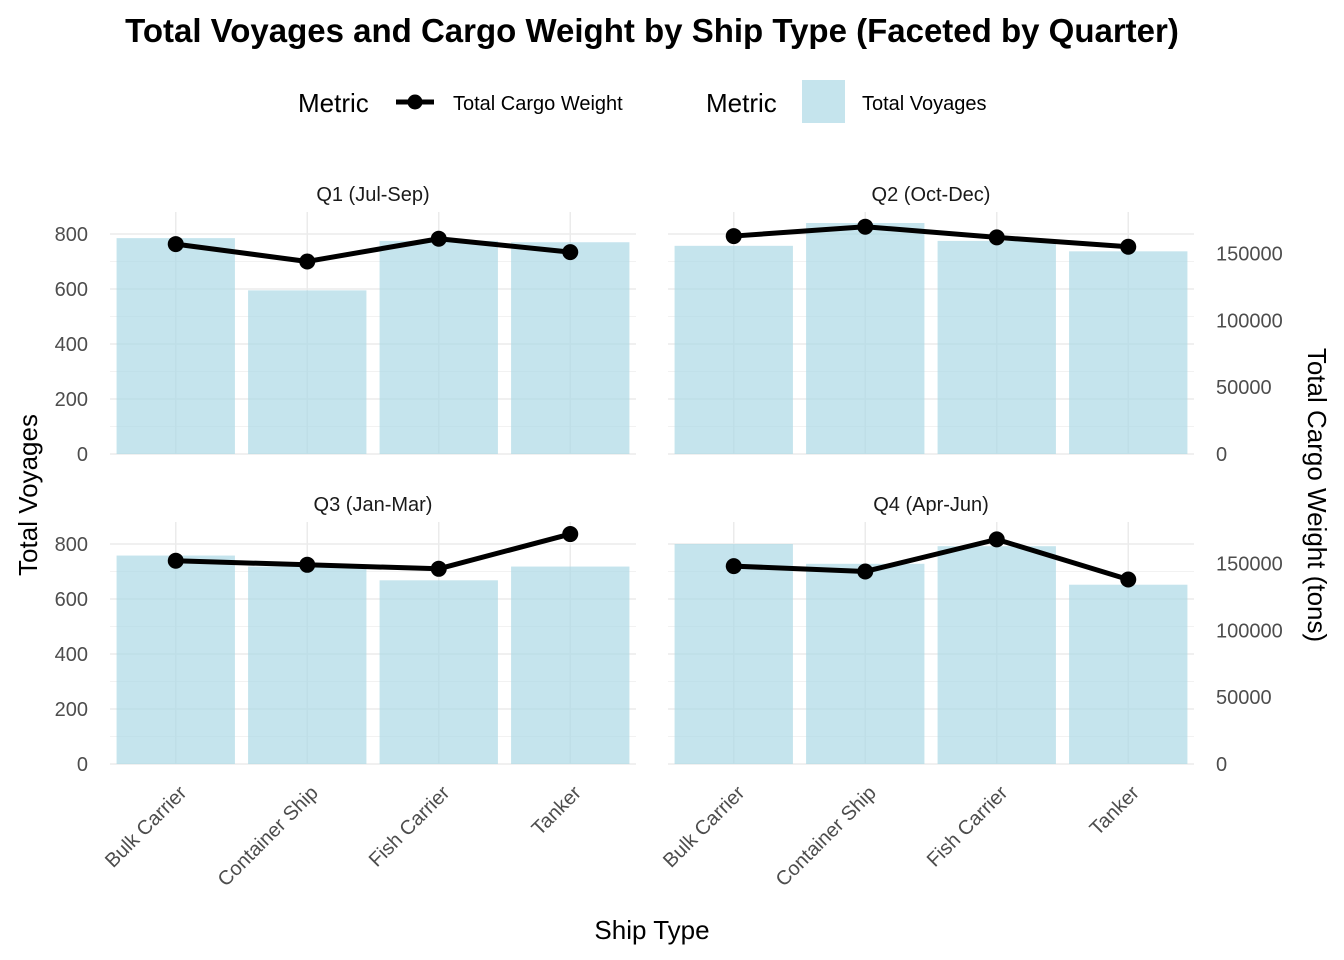 This screenshot has height=960, width=1344. What do you see at coordinates (931, 195) in the screenshot?
I see `facet-label: Q2 (Oct-Dec)` at bounding box center [931, 195].